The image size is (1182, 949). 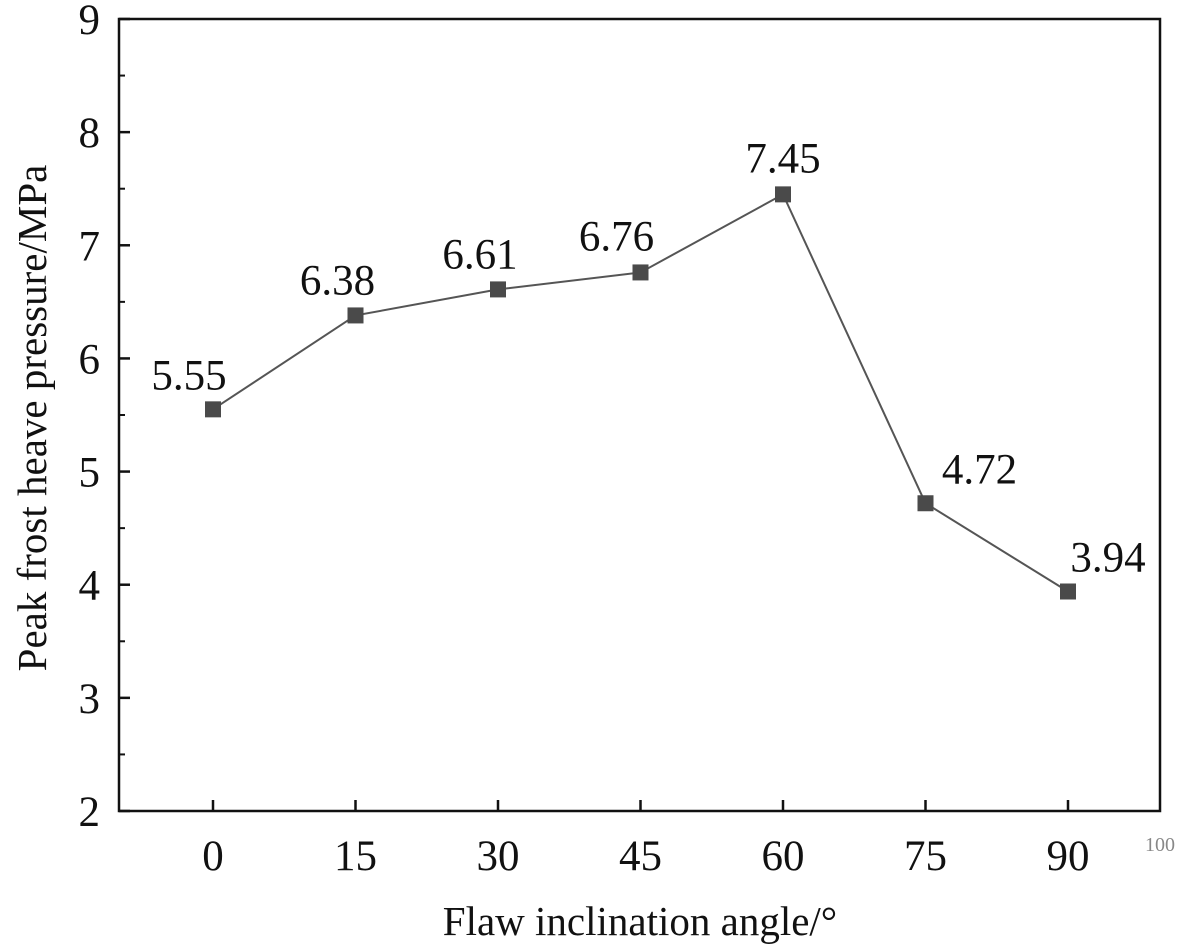 What do you see at coordinates (640, 921) in the screenshot?
I see `x-axis-label: Flaw inclination angle/°` at bounding box center [640, 921].